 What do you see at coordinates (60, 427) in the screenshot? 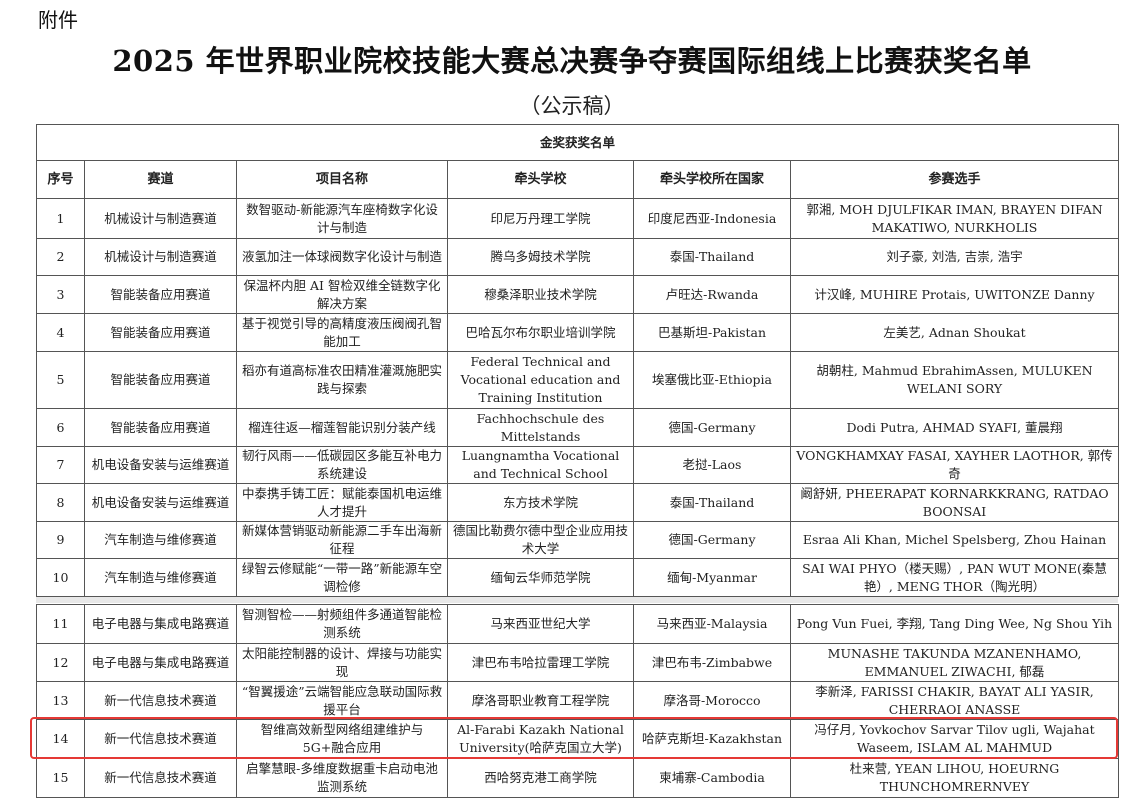
I see `cell-no: 6` at bounding box center [60, 427].